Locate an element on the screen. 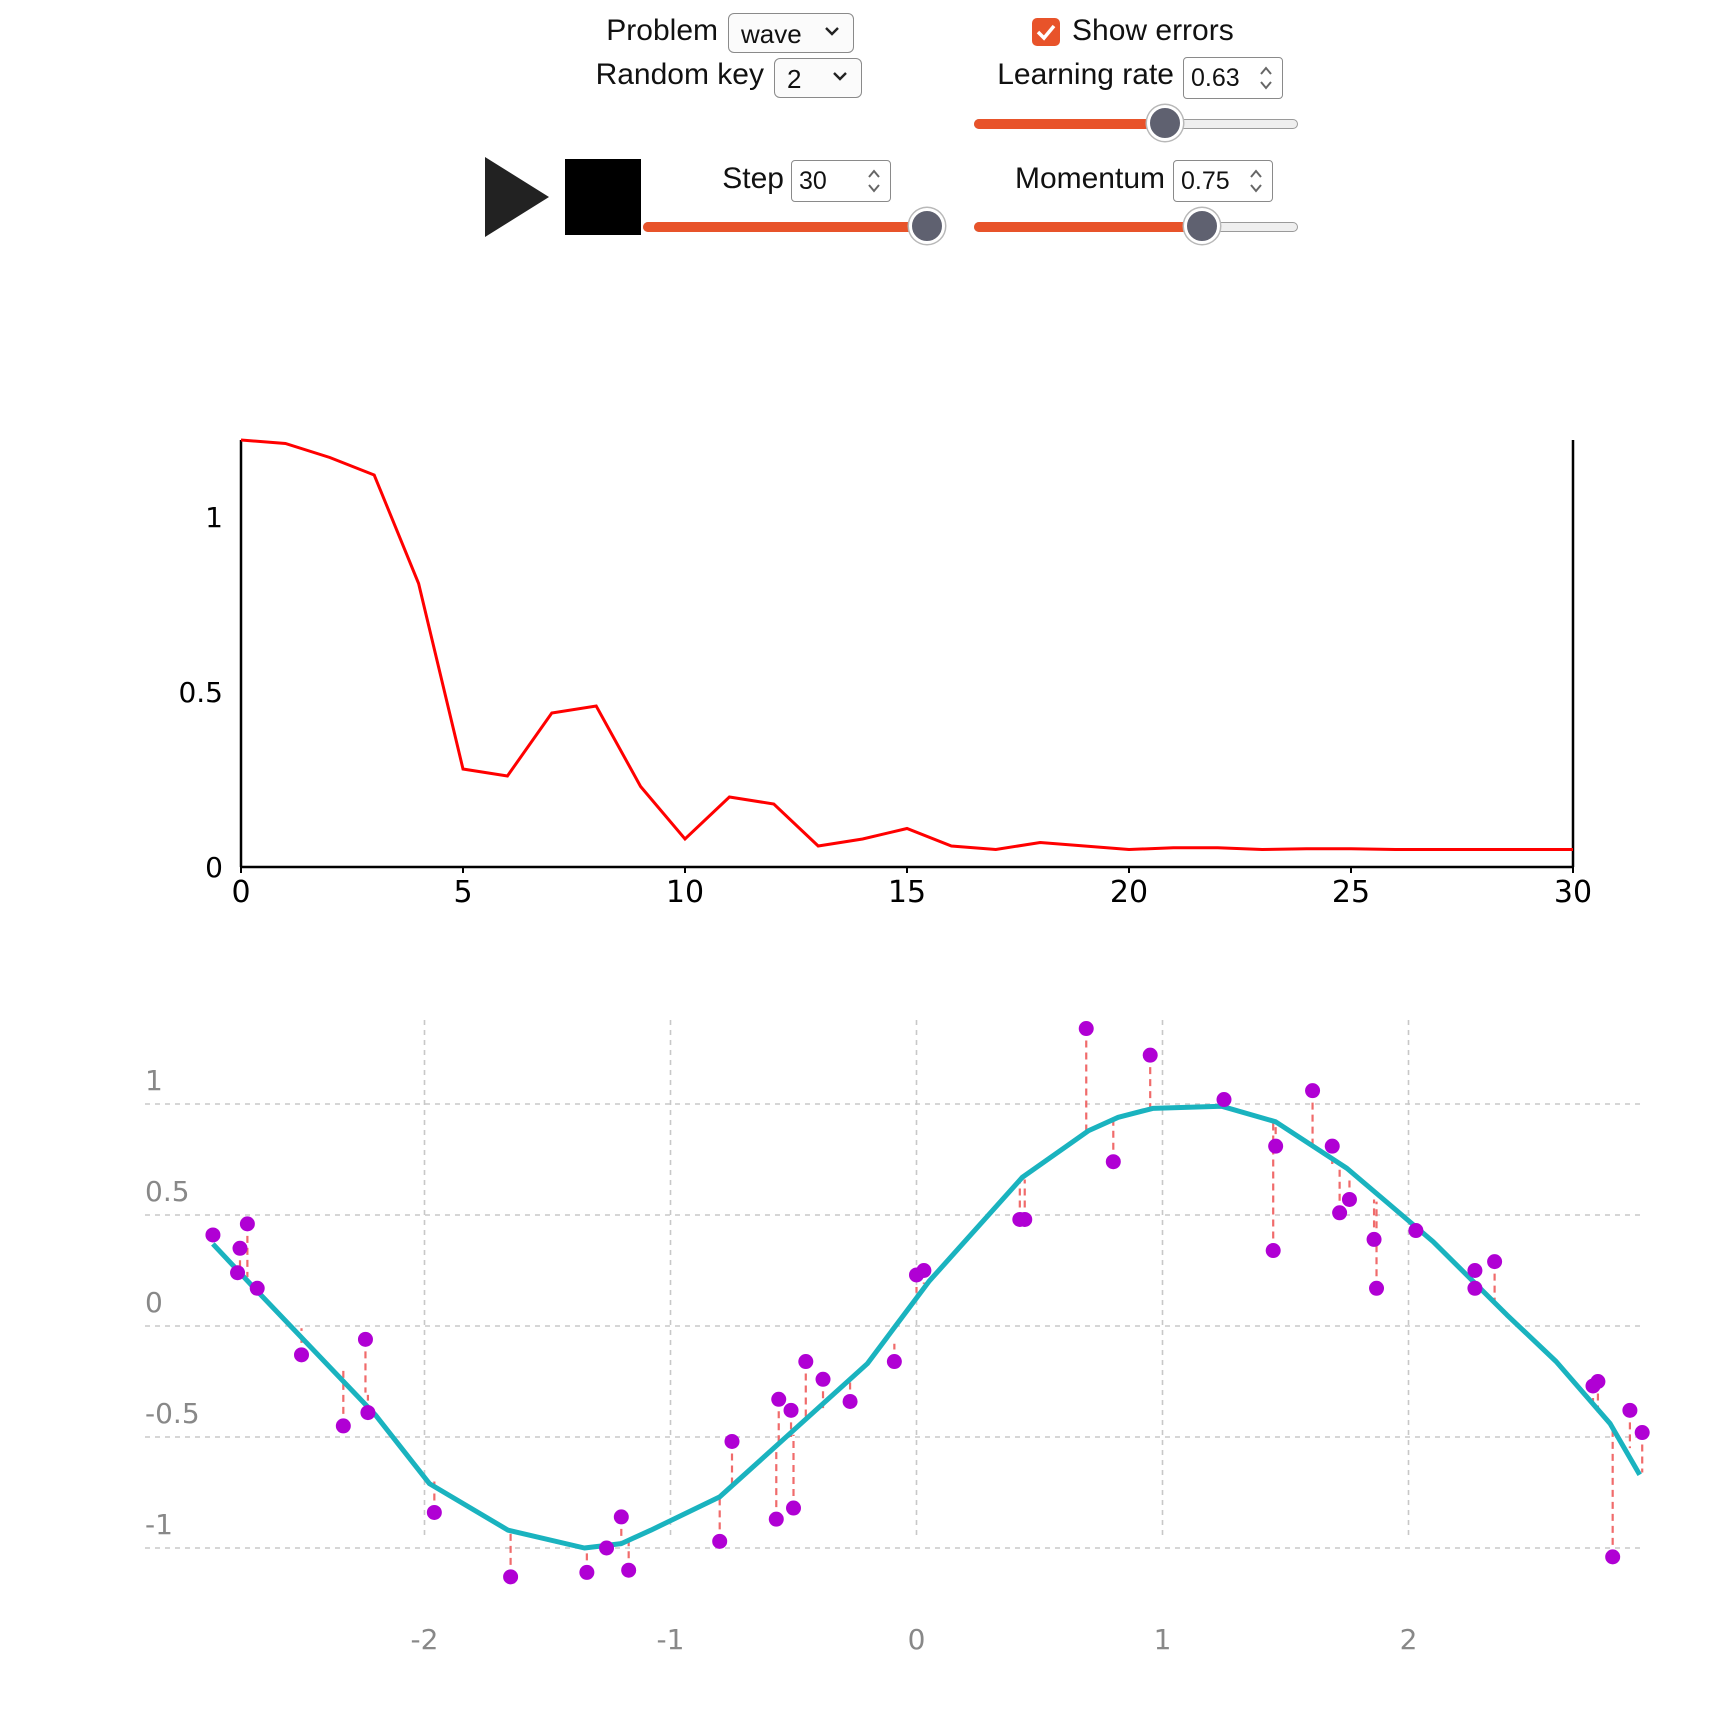 This screenshot has height=1717, width=1724. learning-rate-value: 0.63 is located at coordinates (1215, 78).